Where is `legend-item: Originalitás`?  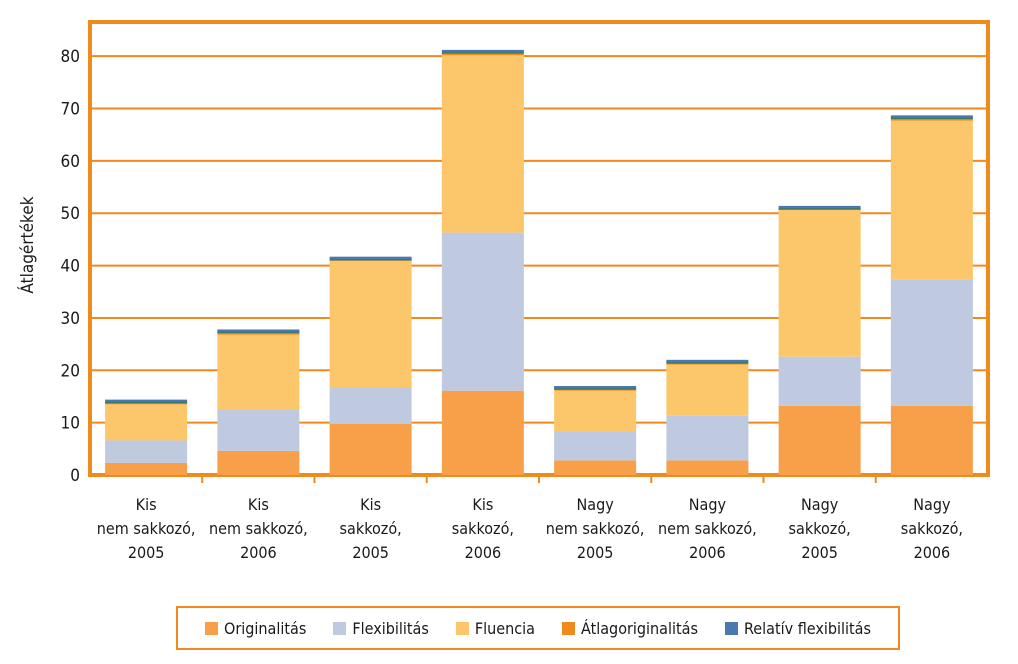
legend-item: Originalitás is located at coordinates (255, 628).